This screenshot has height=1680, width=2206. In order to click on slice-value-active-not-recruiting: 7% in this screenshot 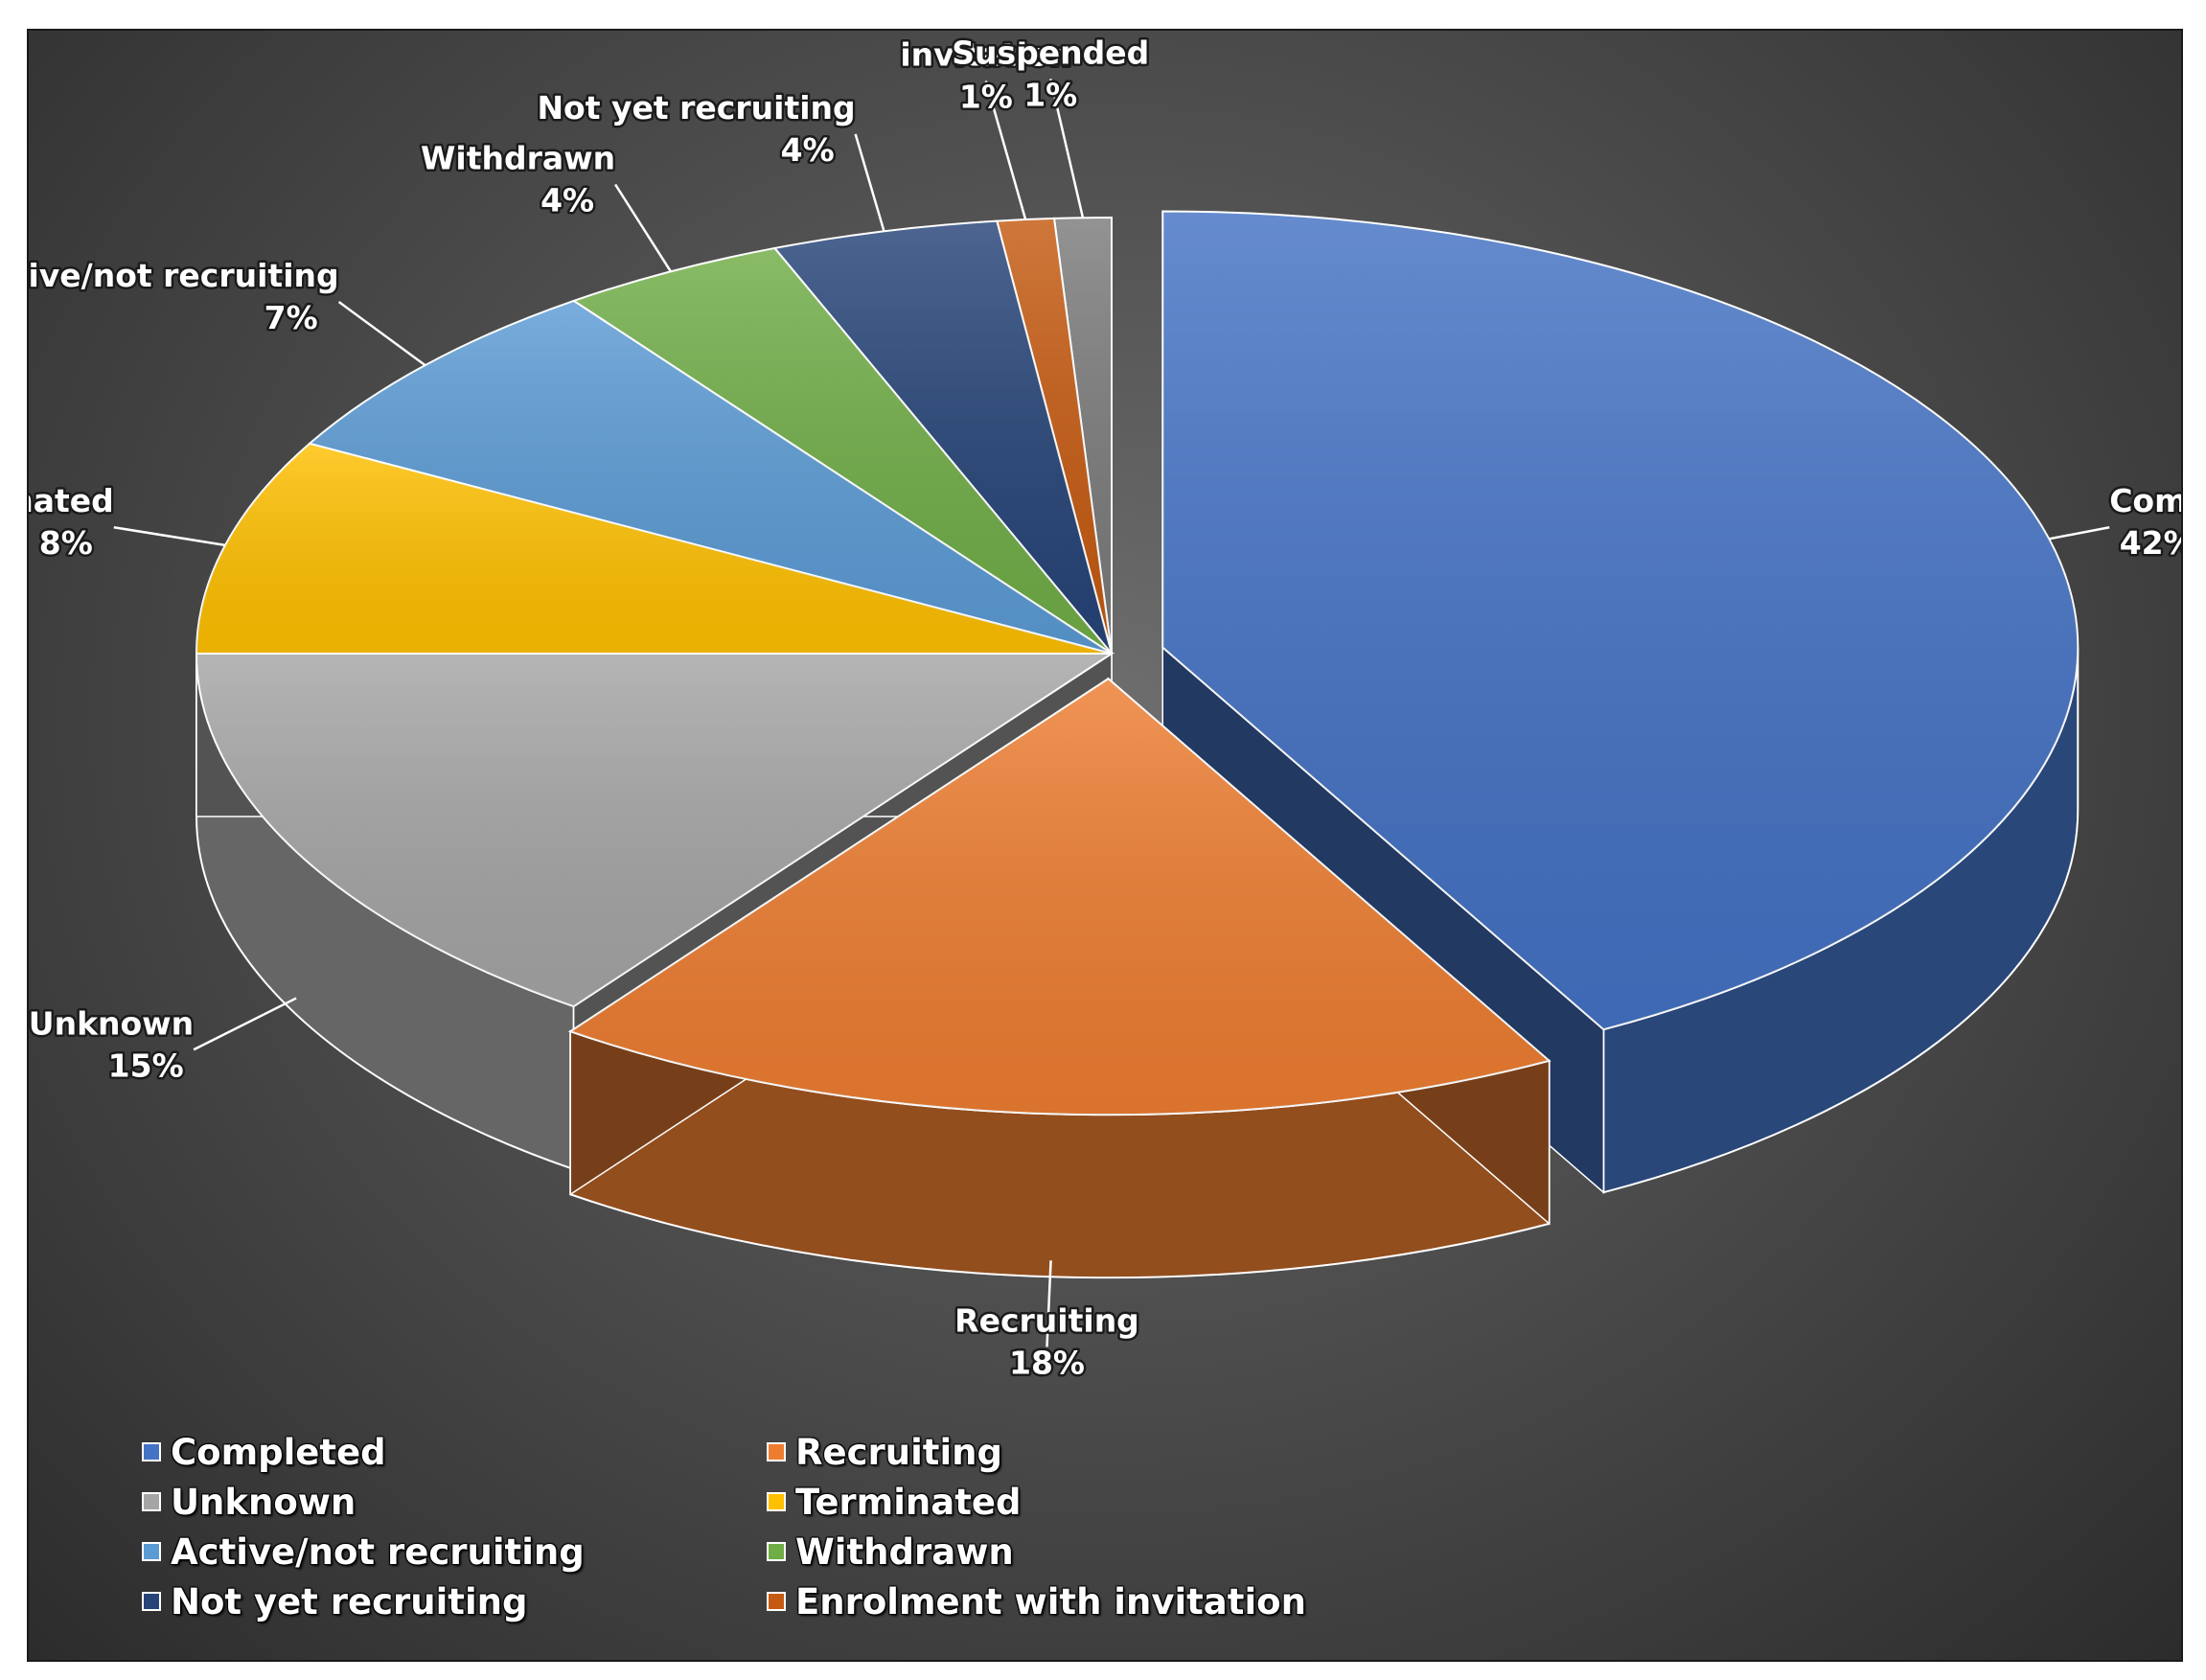, I will do `click(291, 317)`.